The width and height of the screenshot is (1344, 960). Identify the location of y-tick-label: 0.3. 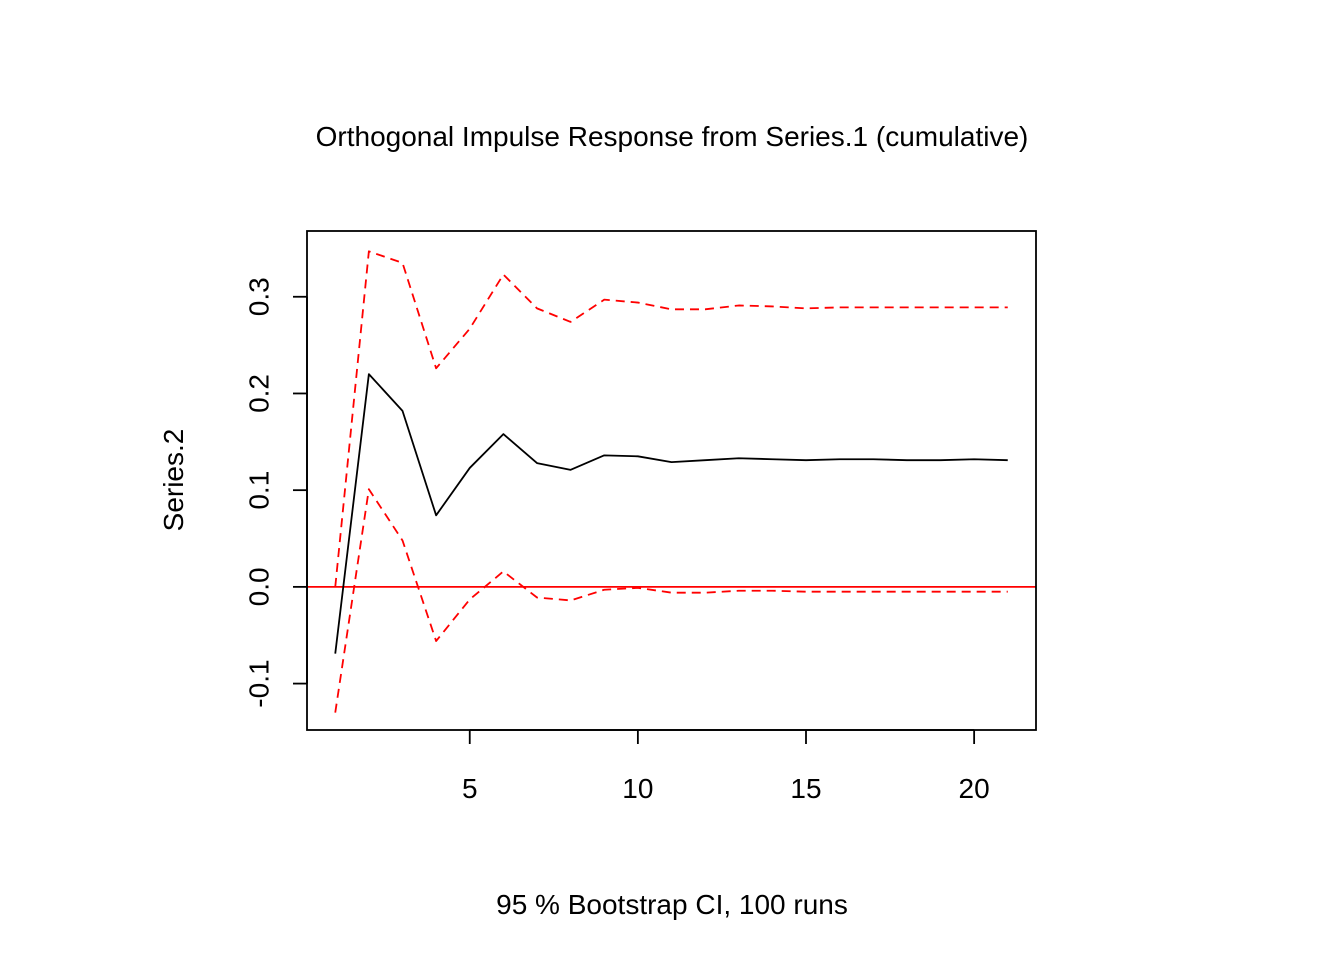
(258, 296).